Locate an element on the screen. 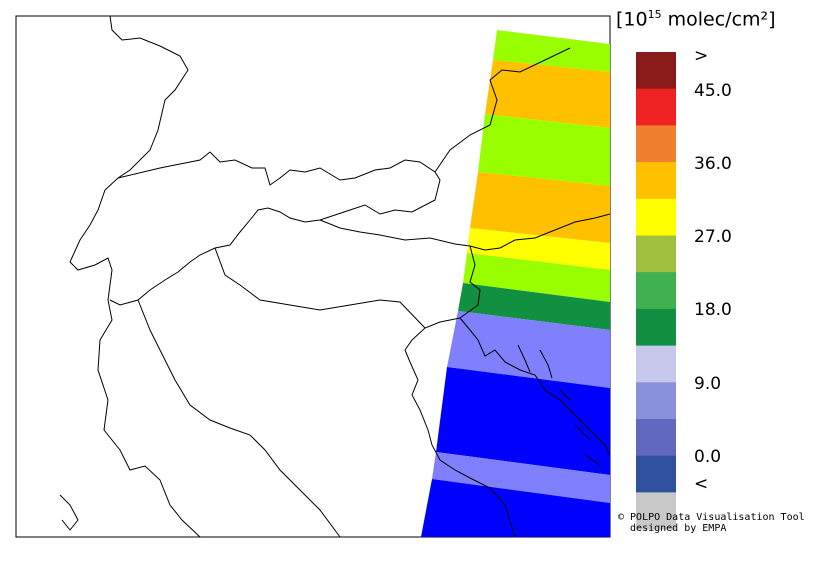  swiss-border is located at coordinates (275, 228).